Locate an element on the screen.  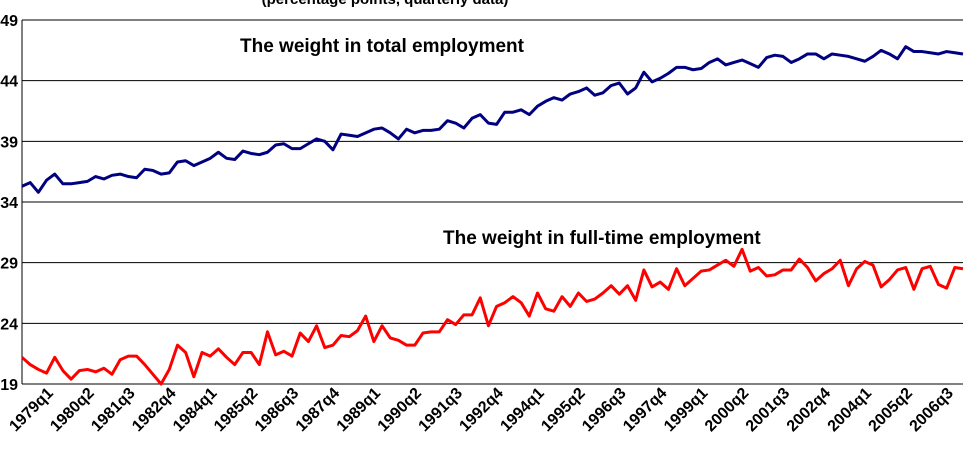
x-tick-label: 1995q2 is located at coordinates (563, 410).